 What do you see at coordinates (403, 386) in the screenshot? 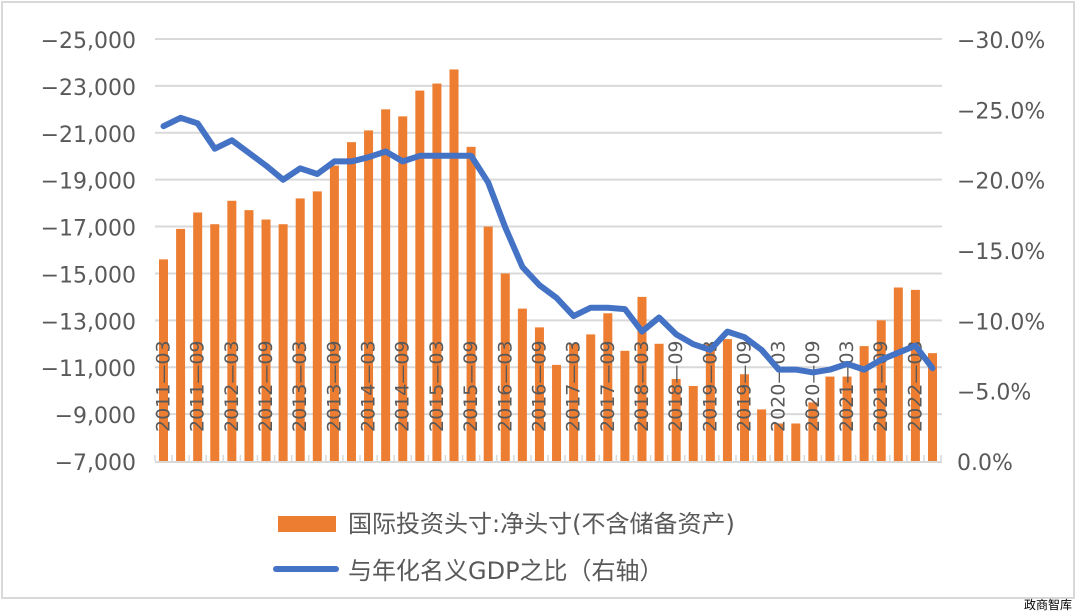
I see `x-axis-tick-label: 2014—09` at bounding box center [403, 386].